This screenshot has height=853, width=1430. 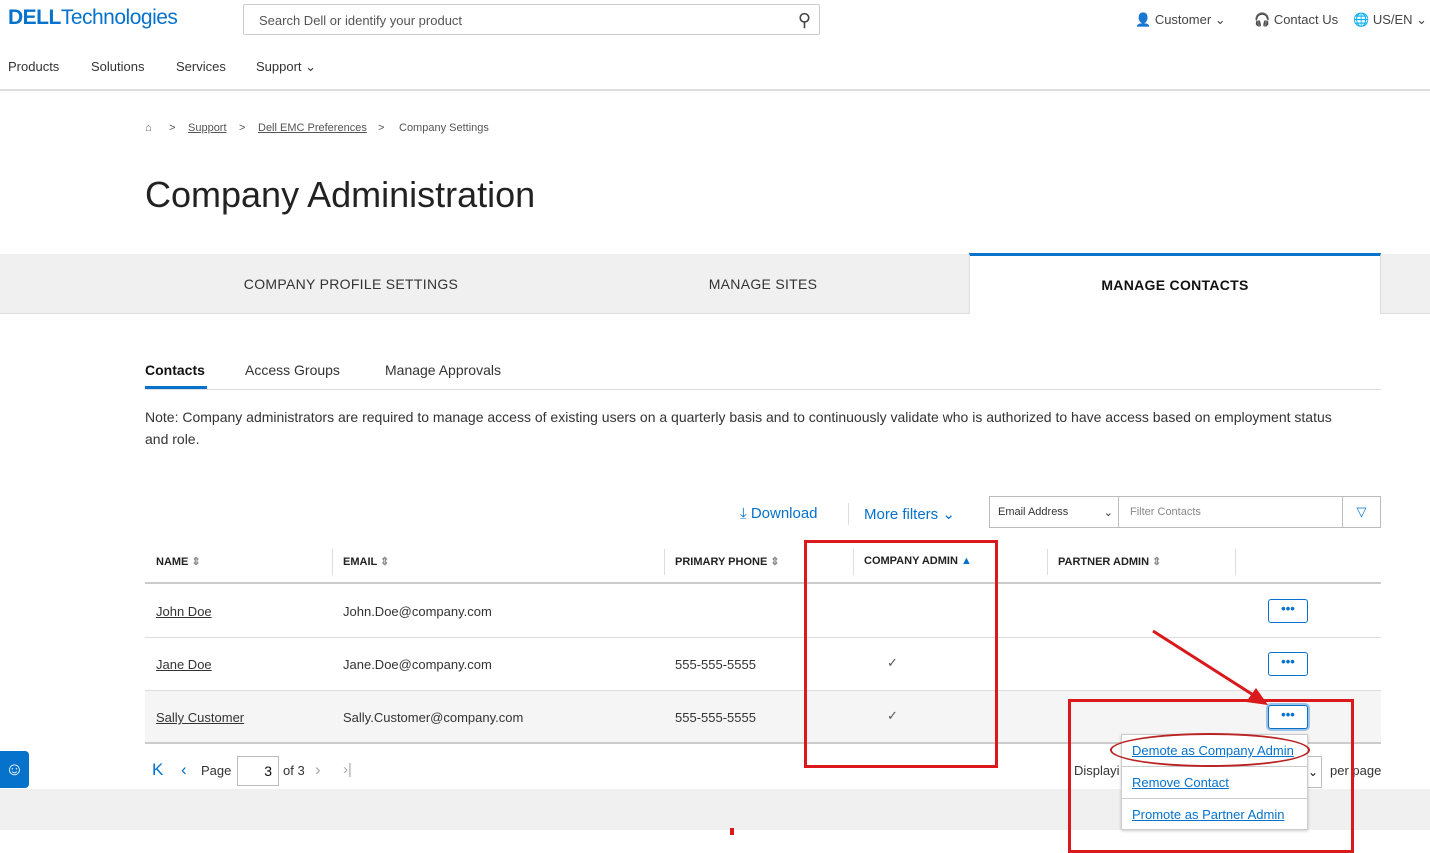 What do you see at coordinates (1175, 283) in the screenshot?
I see `tab-manage-contacts: MANAGE CONTACTS` at bounding box center [1175, 283].